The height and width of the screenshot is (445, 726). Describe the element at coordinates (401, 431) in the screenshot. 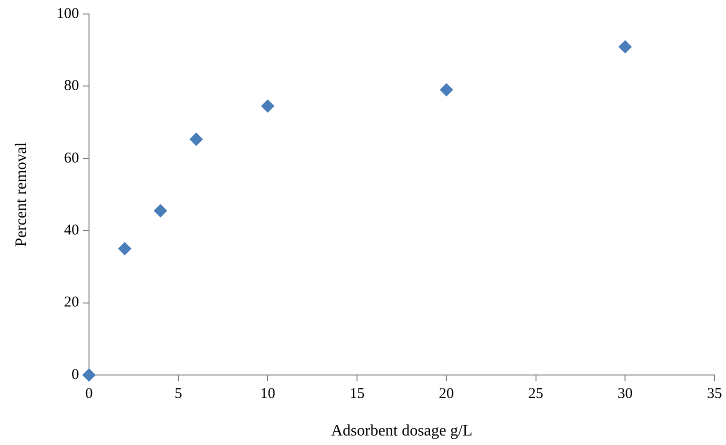

I see `x-axis-title: Adsorbent dosage g/L` at that location.